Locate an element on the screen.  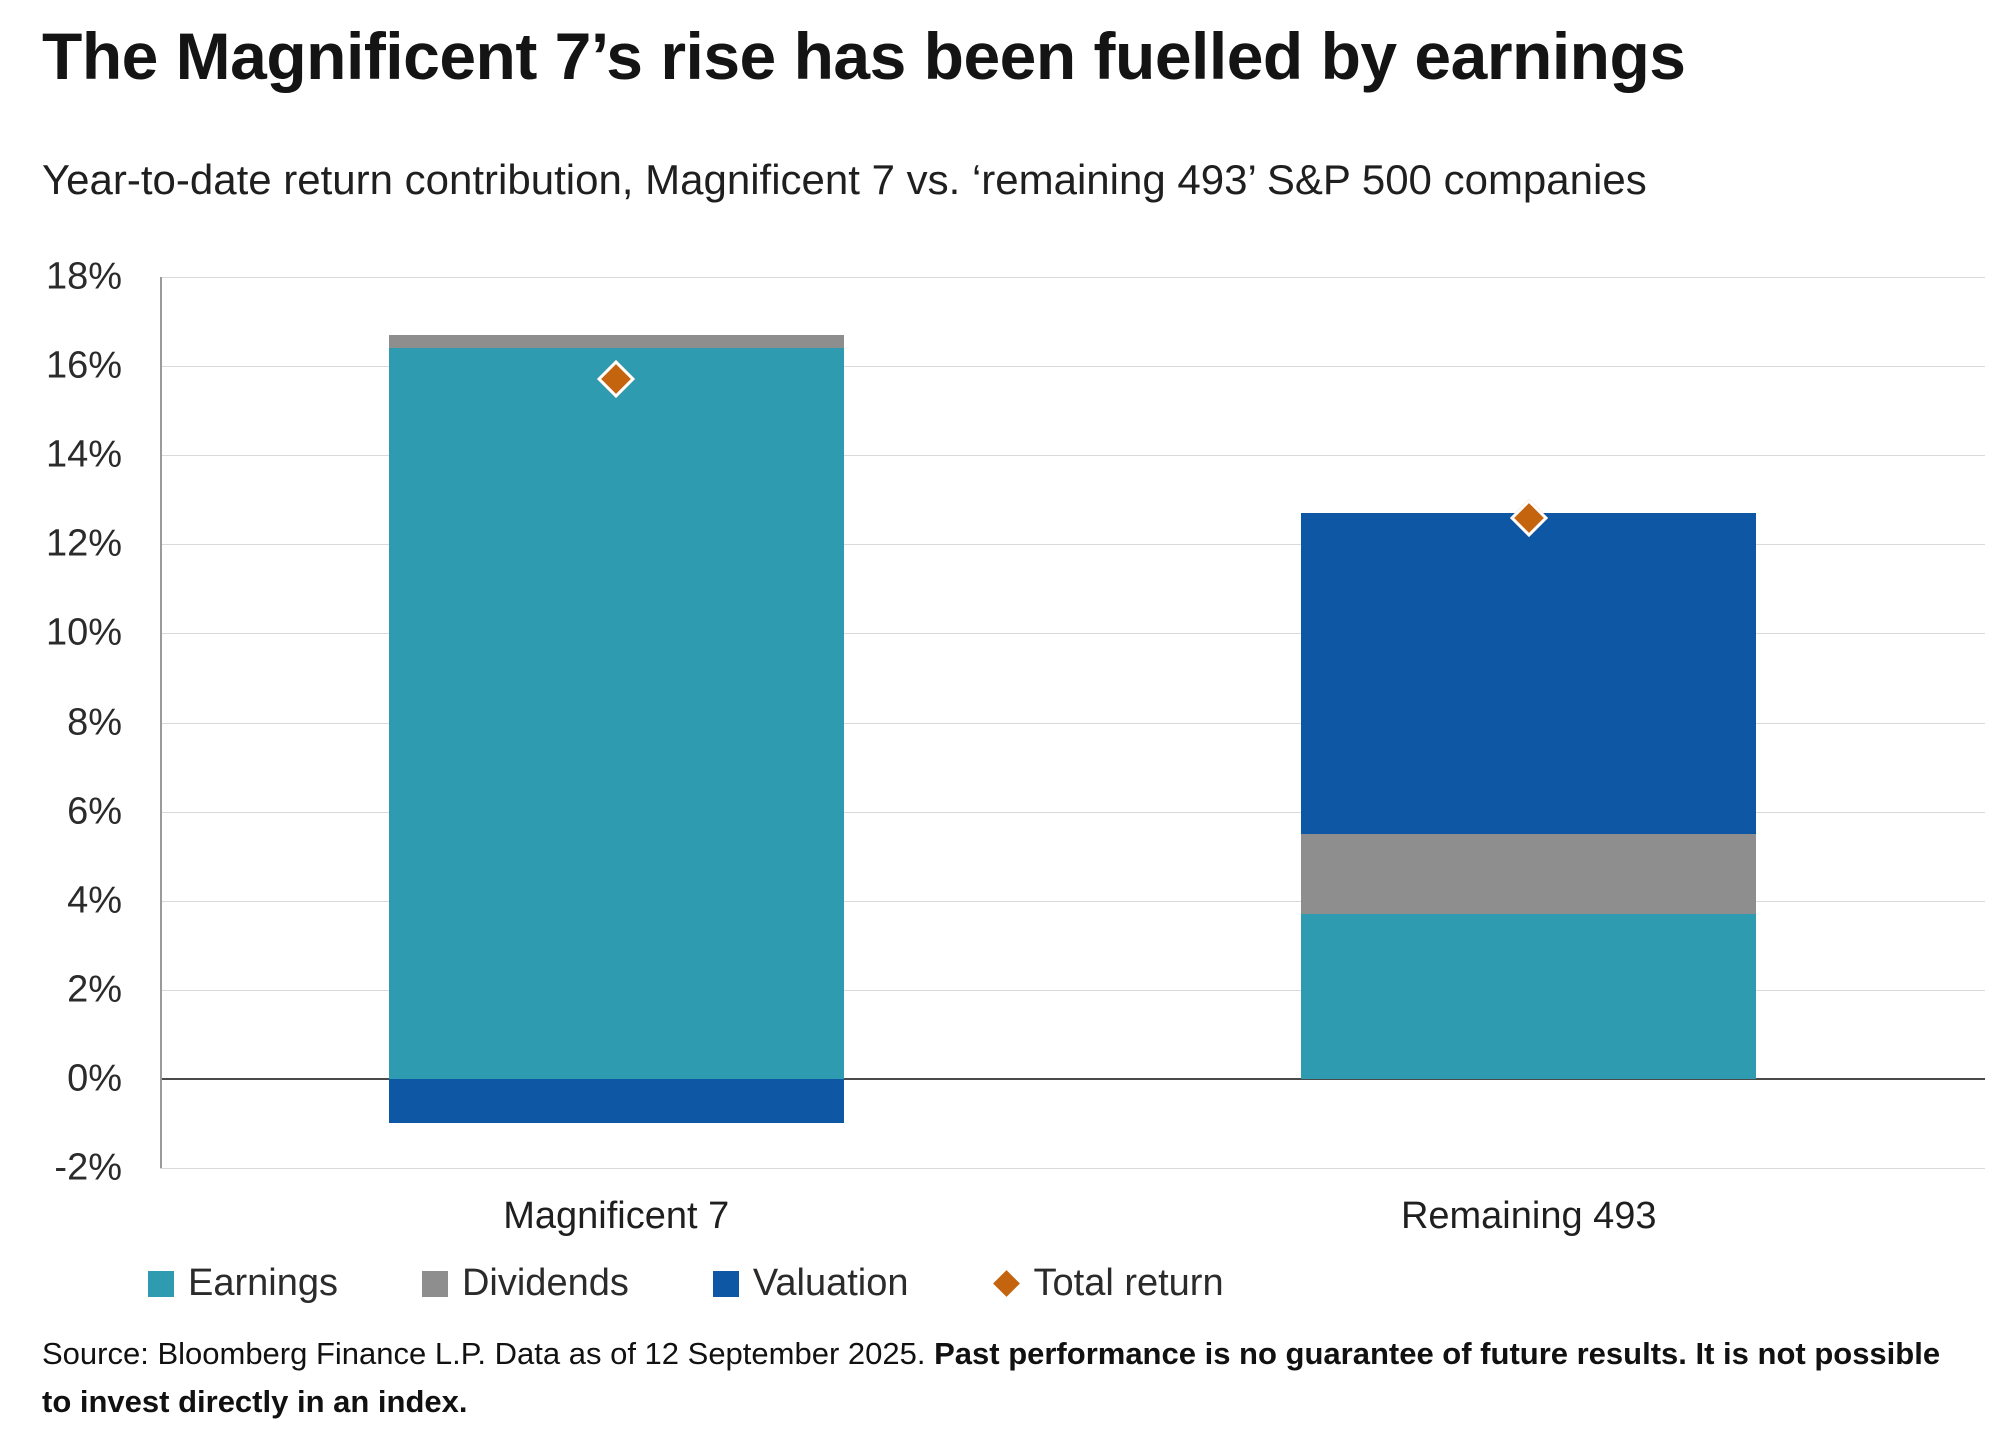
category-label: Remaining 493 is located at coordinates (1528, 1216).